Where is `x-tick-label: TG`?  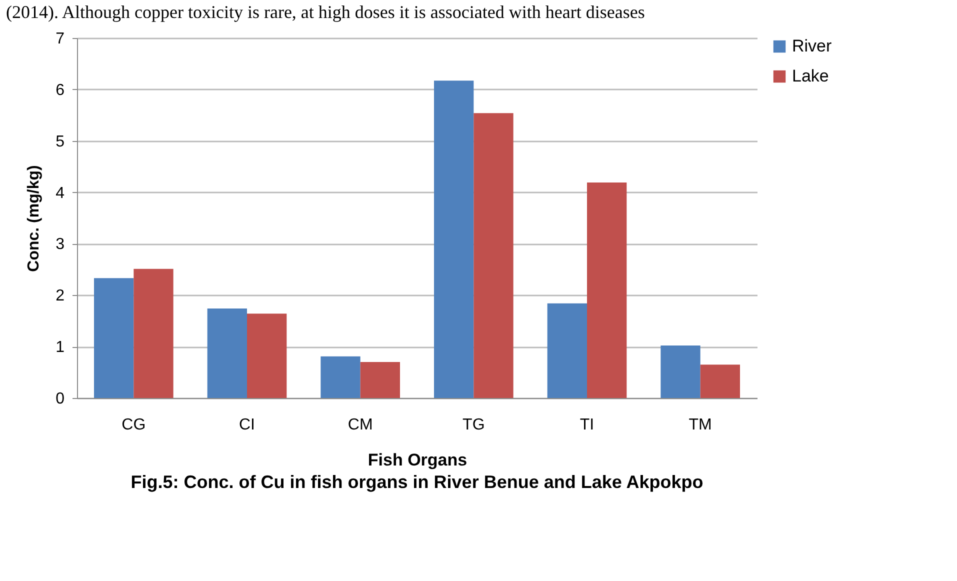
x-tick-label: TG is located at coordinates (473, 425).